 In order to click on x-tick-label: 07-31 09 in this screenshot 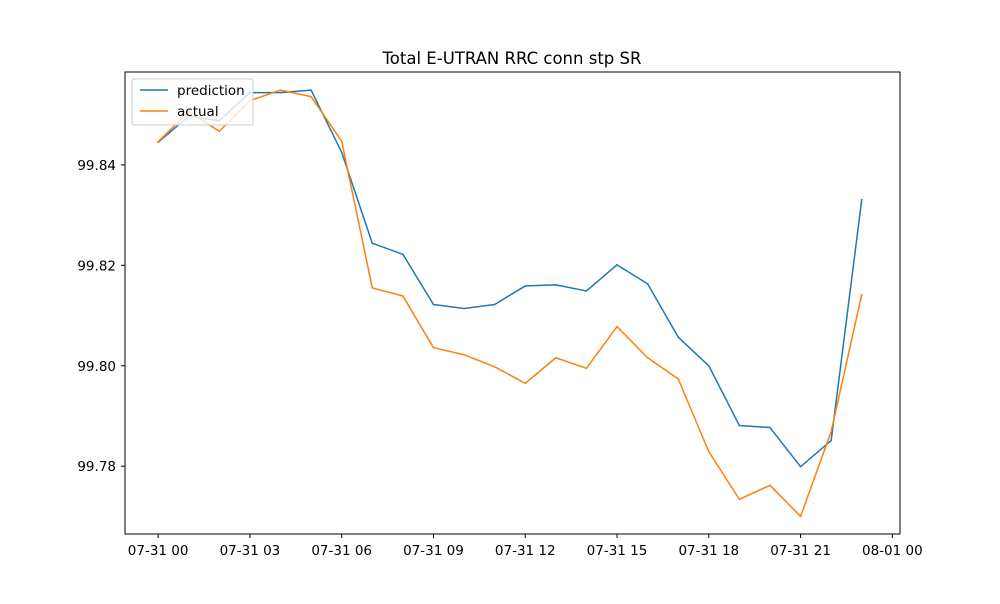, I will do `click(433, 551)`.